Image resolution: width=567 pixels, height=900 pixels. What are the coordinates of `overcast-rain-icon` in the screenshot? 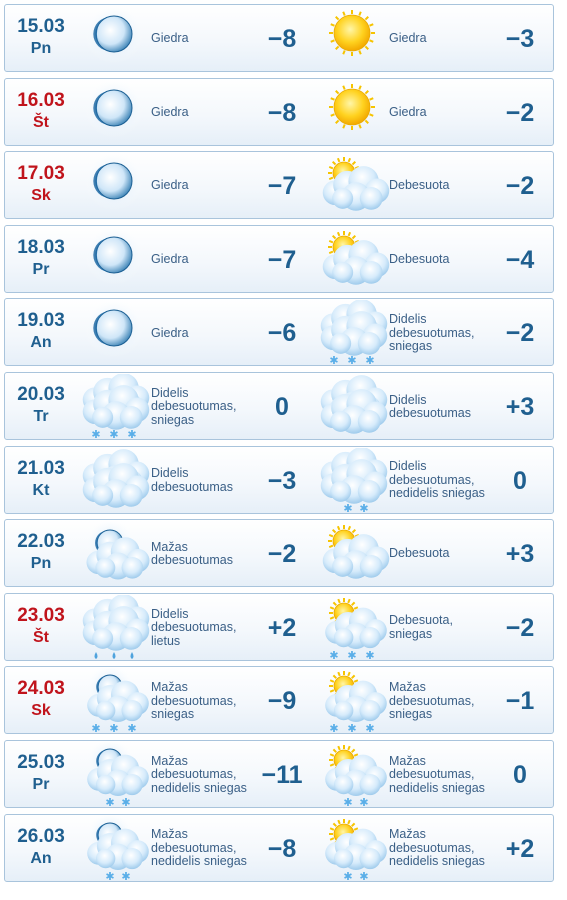 It's located at (116, 627).